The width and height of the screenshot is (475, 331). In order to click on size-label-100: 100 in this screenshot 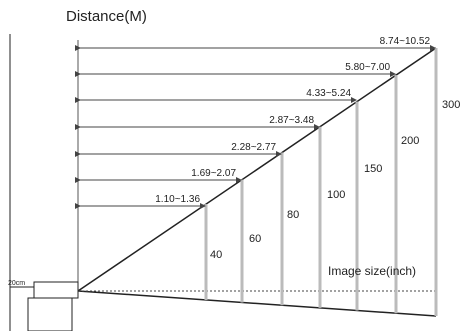, I will do `click(336, 195)`.